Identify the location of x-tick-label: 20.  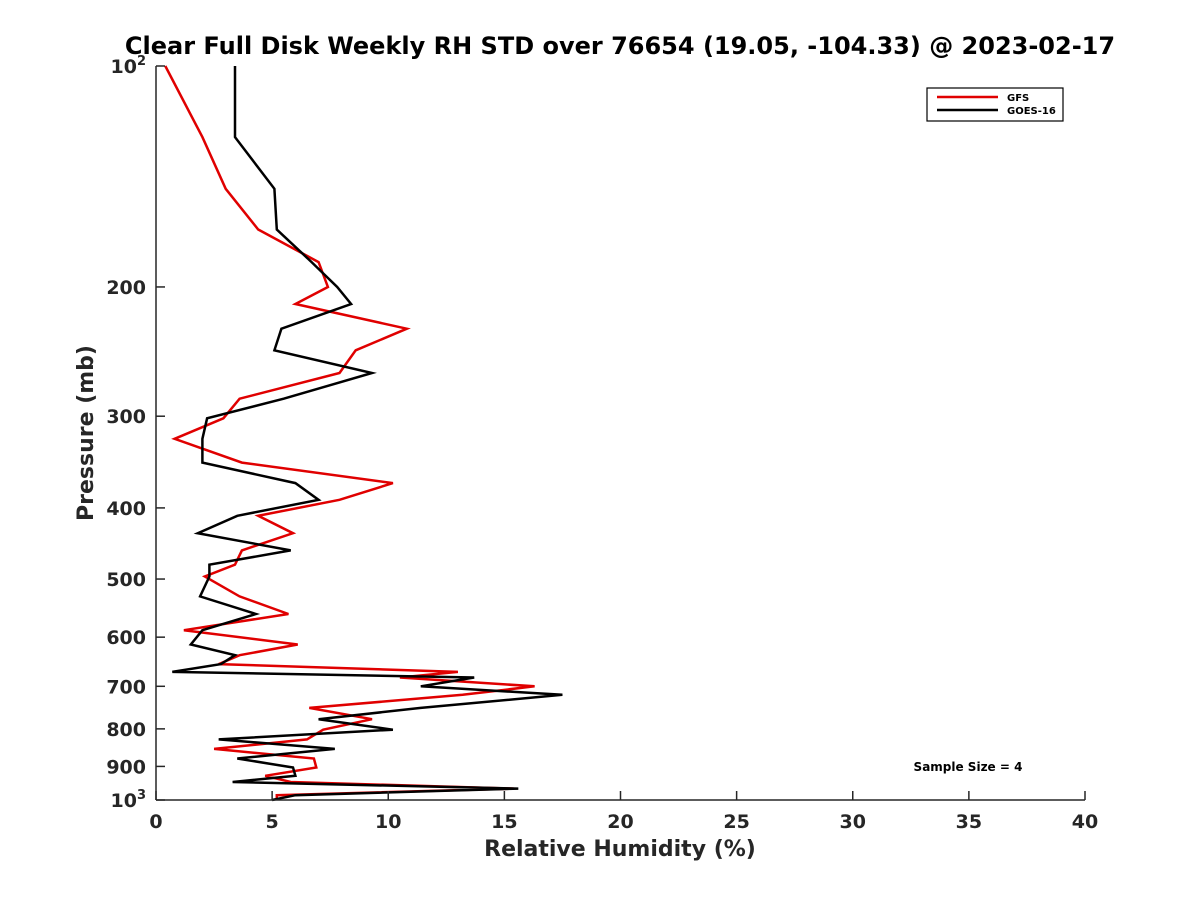
(620, 822).